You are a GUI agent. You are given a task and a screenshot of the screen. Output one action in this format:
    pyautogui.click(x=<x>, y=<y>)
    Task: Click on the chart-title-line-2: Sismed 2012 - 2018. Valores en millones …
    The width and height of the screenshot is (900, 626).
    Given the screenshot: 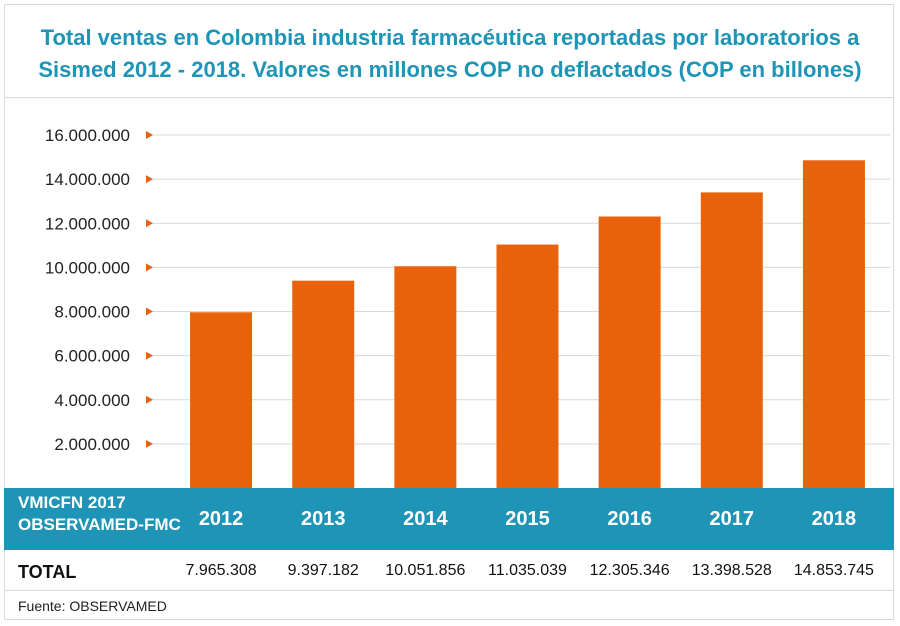 What is the action you would take?
    pyautogui.click(x=450, y=69)
    